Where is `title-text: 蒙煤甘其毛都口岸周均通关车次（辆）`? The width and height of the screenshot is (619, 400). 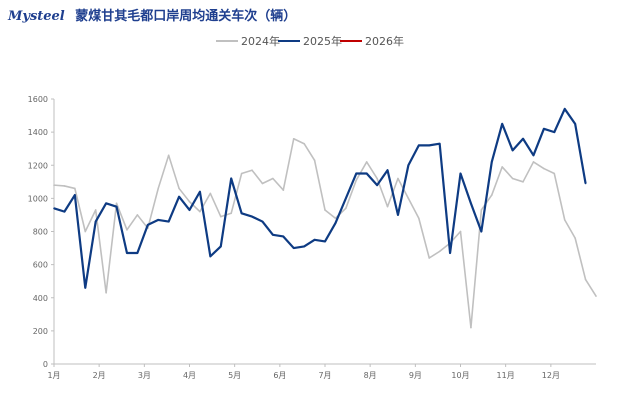
title-text: 蒙煤甘其毛都口岸周均通关车次（辆） is located at coordinates (186, 16).